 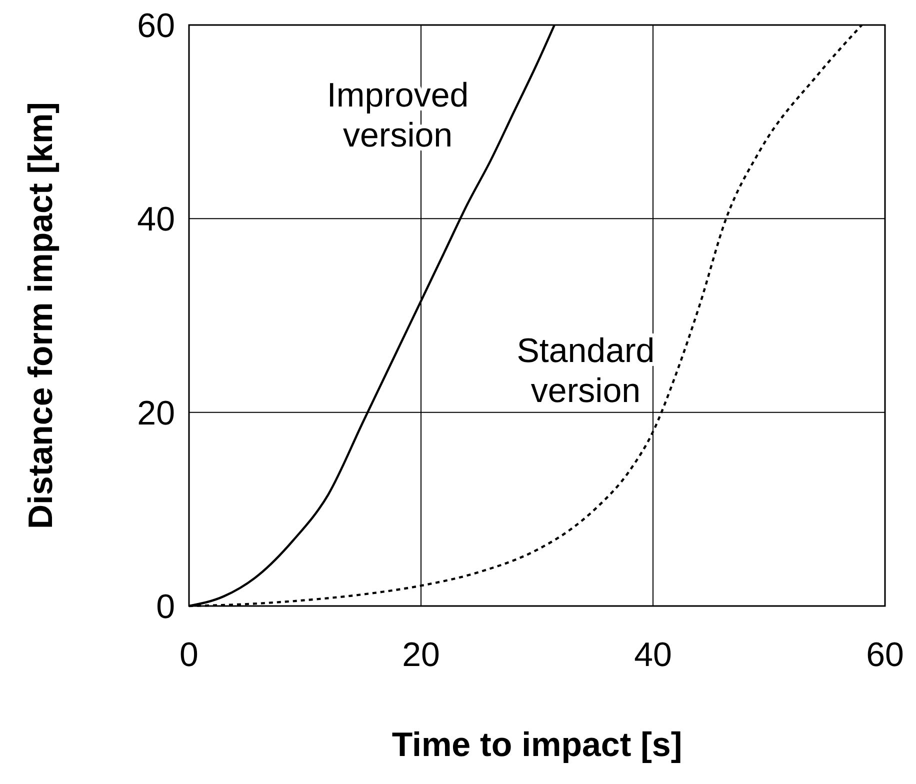 I want to click on x-tick-label: 40, so click(x=653, y=655).